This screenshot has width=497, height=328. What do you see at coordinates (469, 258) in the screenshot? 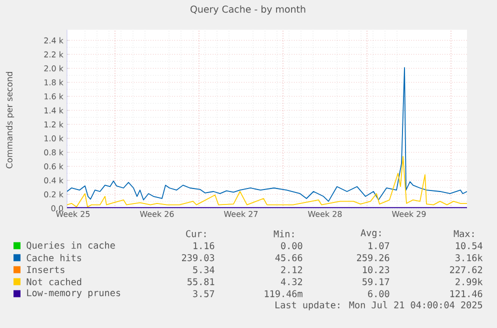
I see `text: 3.16k` at bounding box center [469, 258].